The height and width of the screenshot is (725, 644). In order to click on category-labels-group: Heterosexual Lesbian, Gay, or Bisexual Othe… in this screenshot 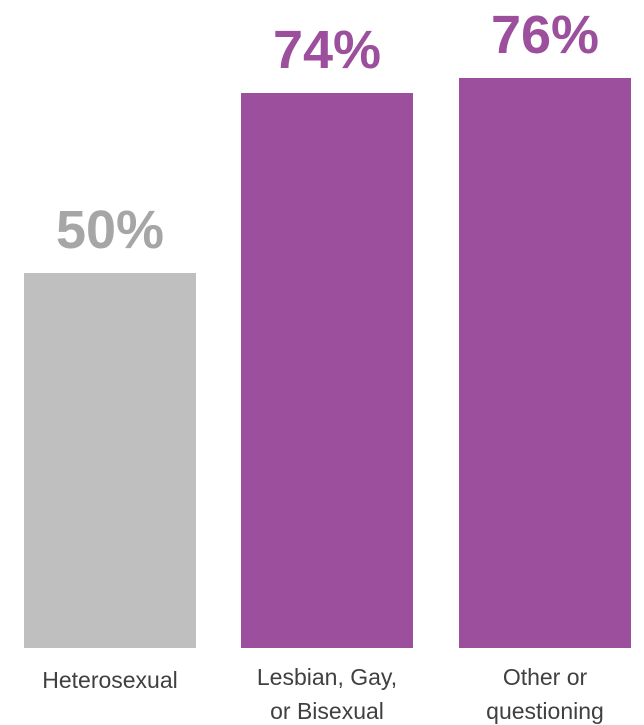, I will do `click(323, 694)`.